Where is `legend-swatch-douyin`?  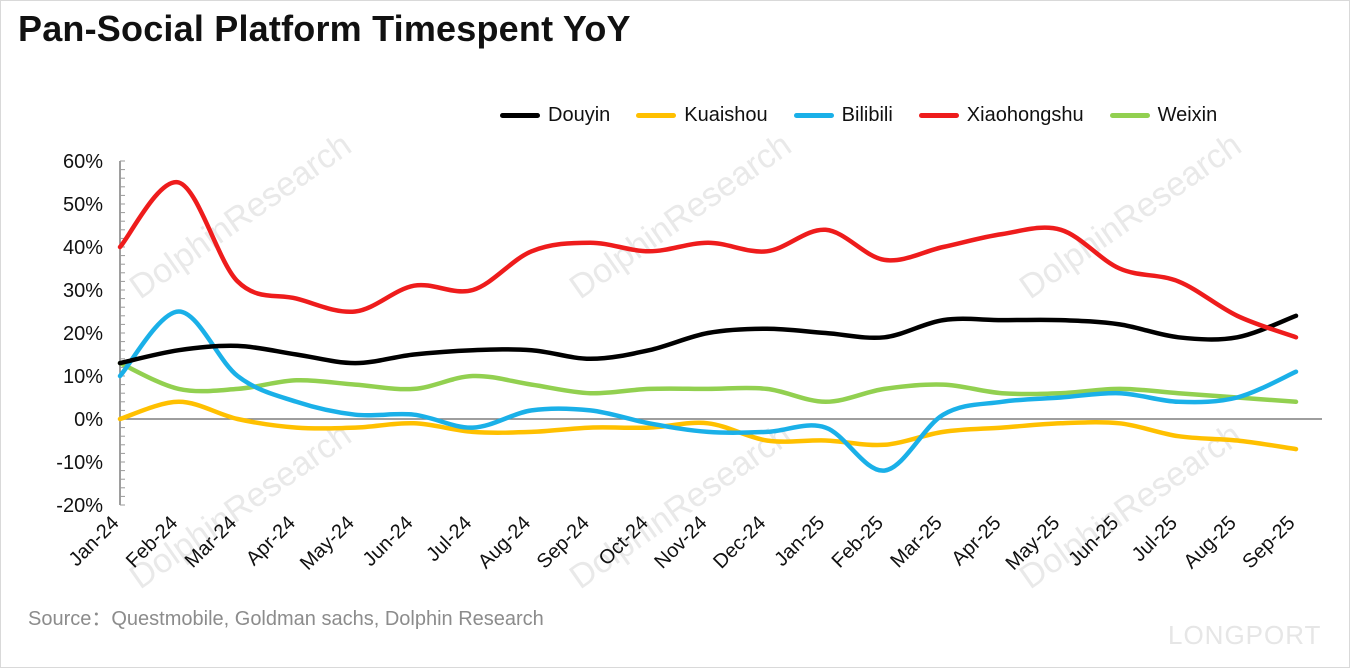
legend-swatch-douyin is located at coordinates (520, 115).